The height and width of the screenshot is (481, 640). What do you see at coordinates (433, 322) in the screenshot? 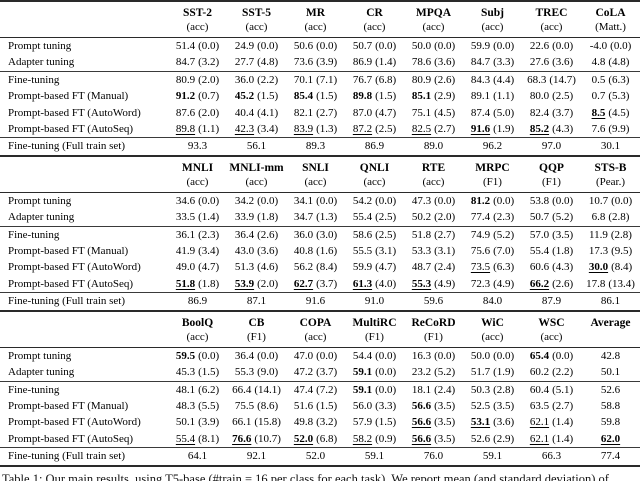
I see `task-name: ReCoRD` at bounding box center [433, 322].